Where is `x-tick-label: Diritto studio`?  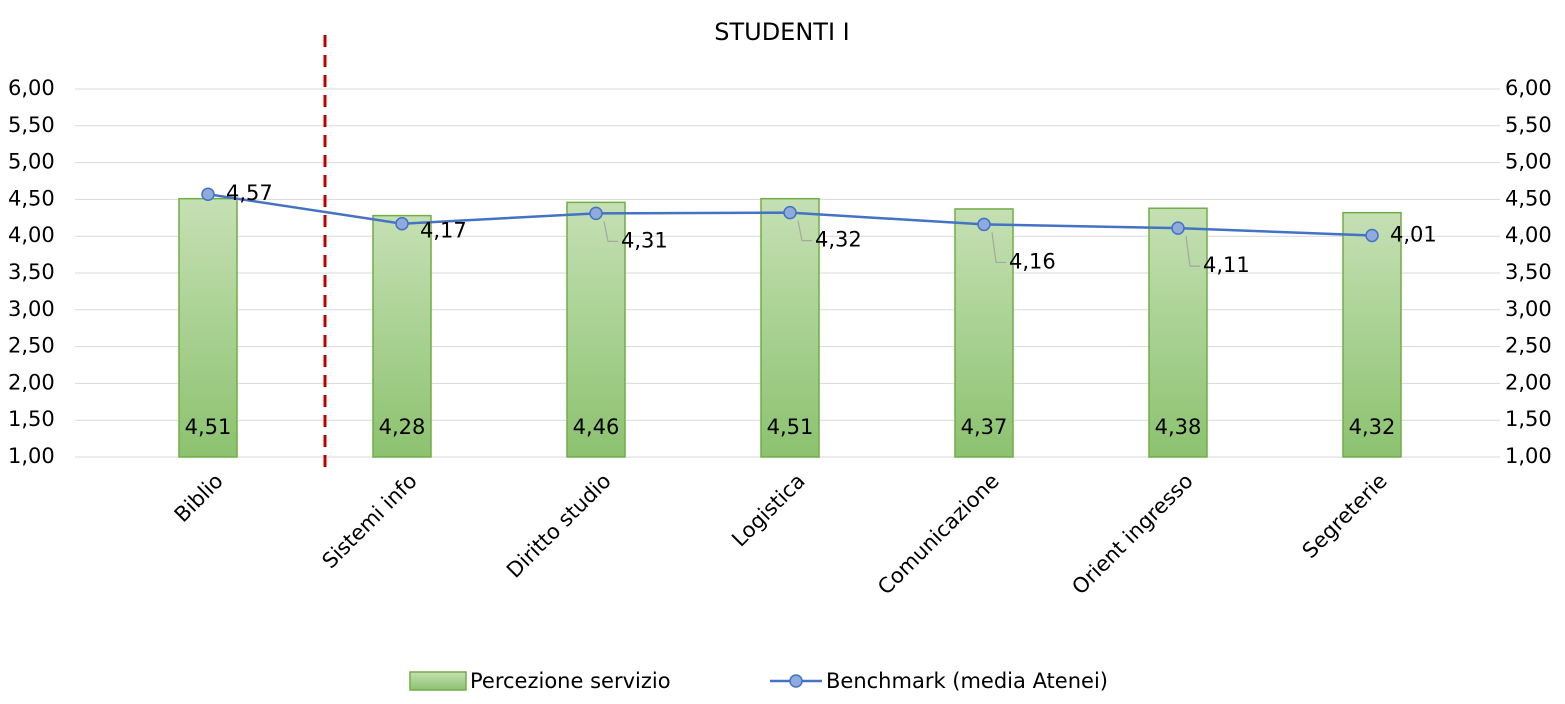
x-tick-label: Diritto studio is located at coordinates (559, 526).